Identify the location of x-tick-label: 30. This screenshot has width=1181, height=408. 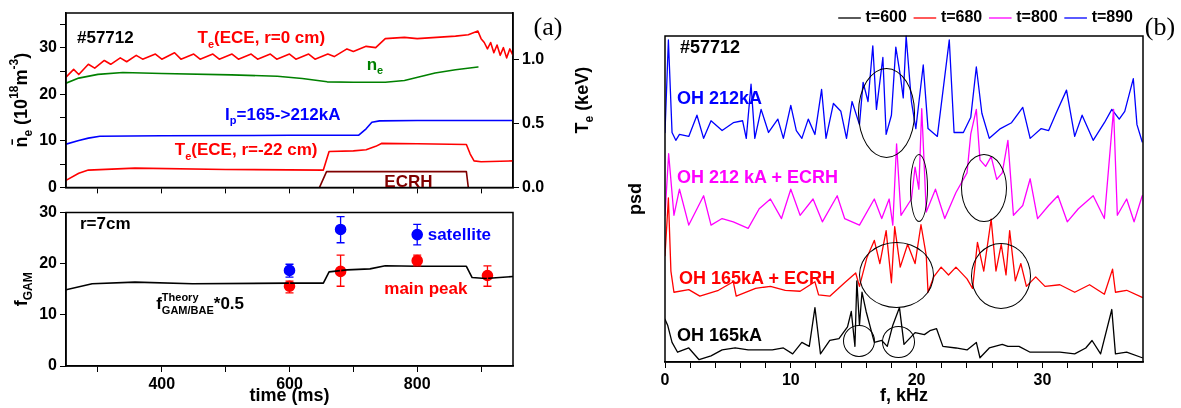
(1042, 380).